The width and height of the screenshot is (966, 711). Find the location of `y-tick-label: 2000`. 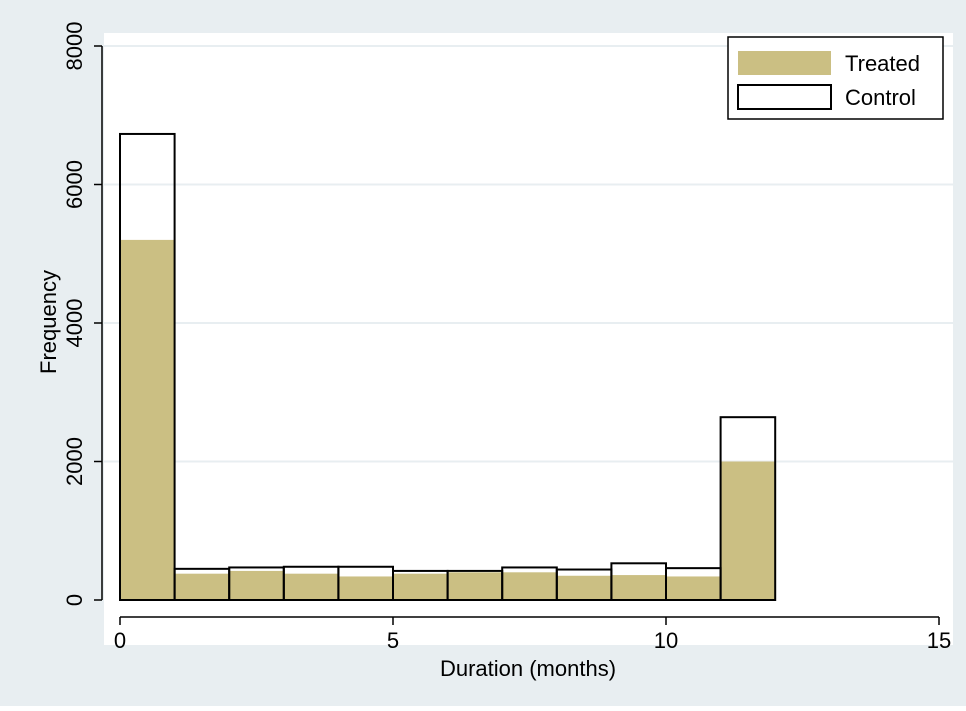

y-tick-label: 2000 is located at coordinates (74, 461).